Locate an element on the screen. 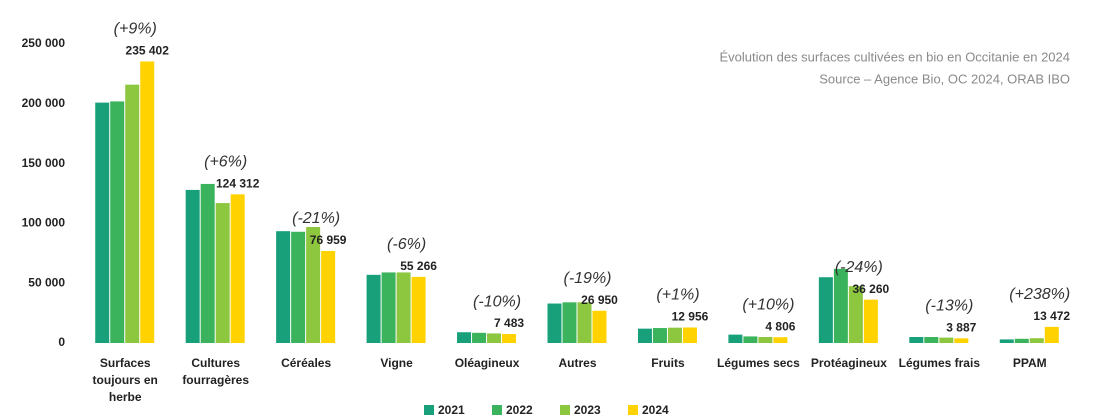  y-tick-label: 100 000 is located at coordinates (44, 223).